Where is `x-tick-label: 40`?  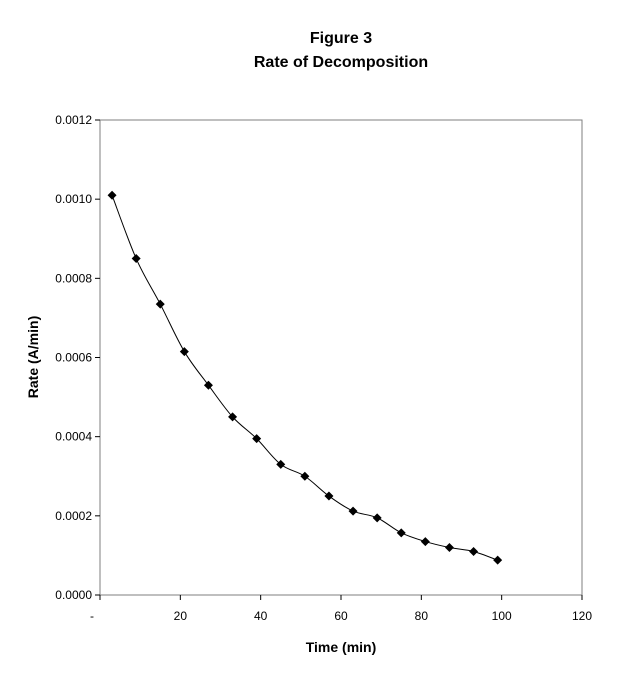
x-tick-label: 40 is located at coordinates (261, 616).